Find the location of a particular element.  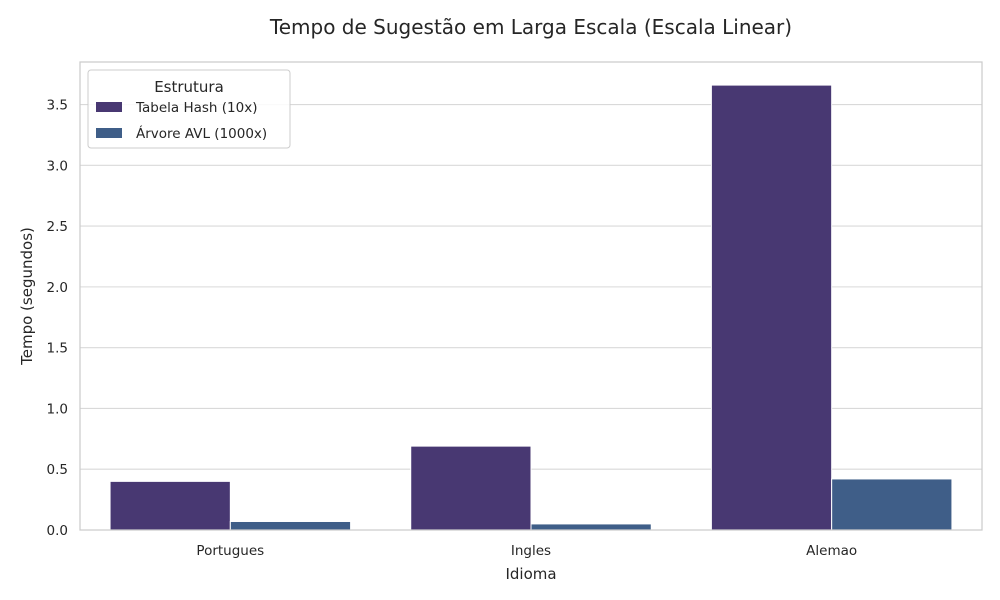

legend-swatch-tabela-hash is located at coordinates (109, 107).